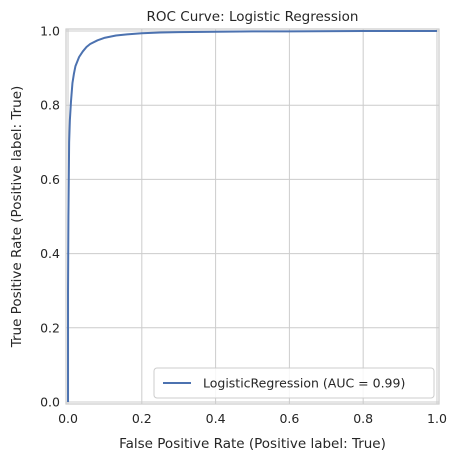 This screenshot has width=457, height=464. What do you see at coordinates (142, 418) in the screenshot?
I see `x-tick-label: 0.2` at bounding box center [142, 418].